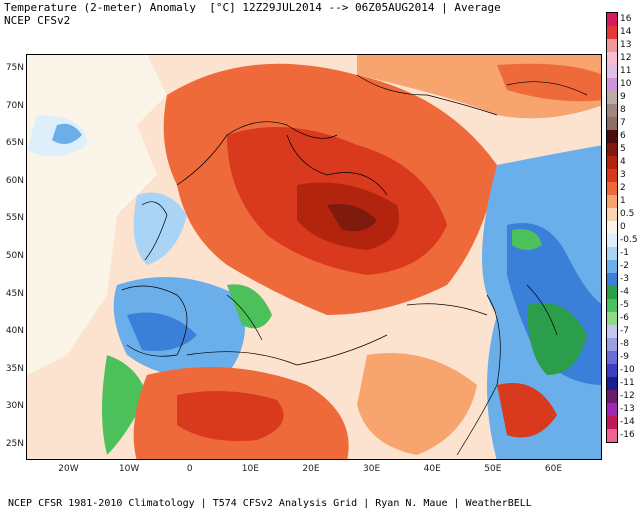  Describe the element at coordinates (624, 279) in the screenshot. I see `colorbar-label: -3` at that location.